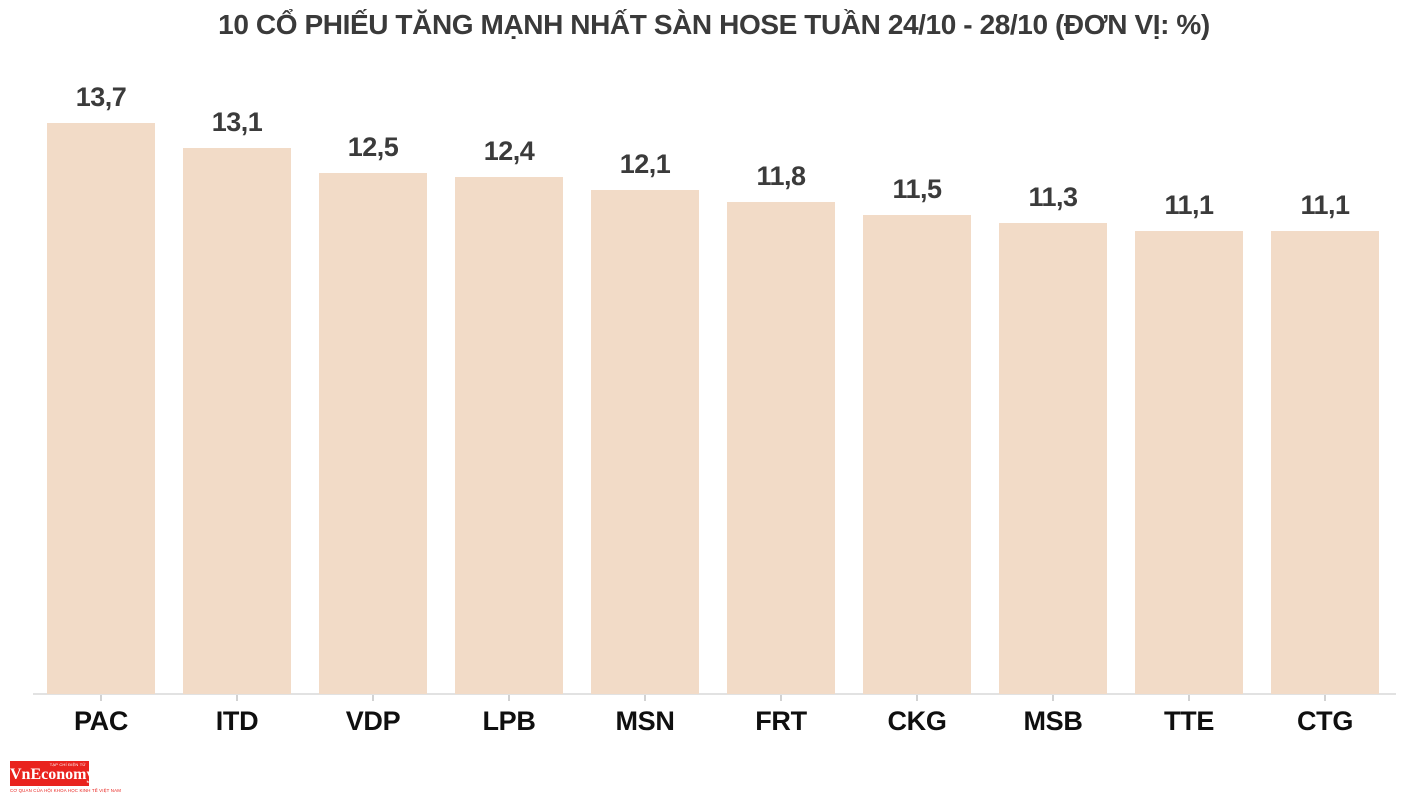  What do you see at coordinates (781, 176) in the screenshot?
I see `bar-value-label-frt: 11,8` at bounding box center [781, 176].